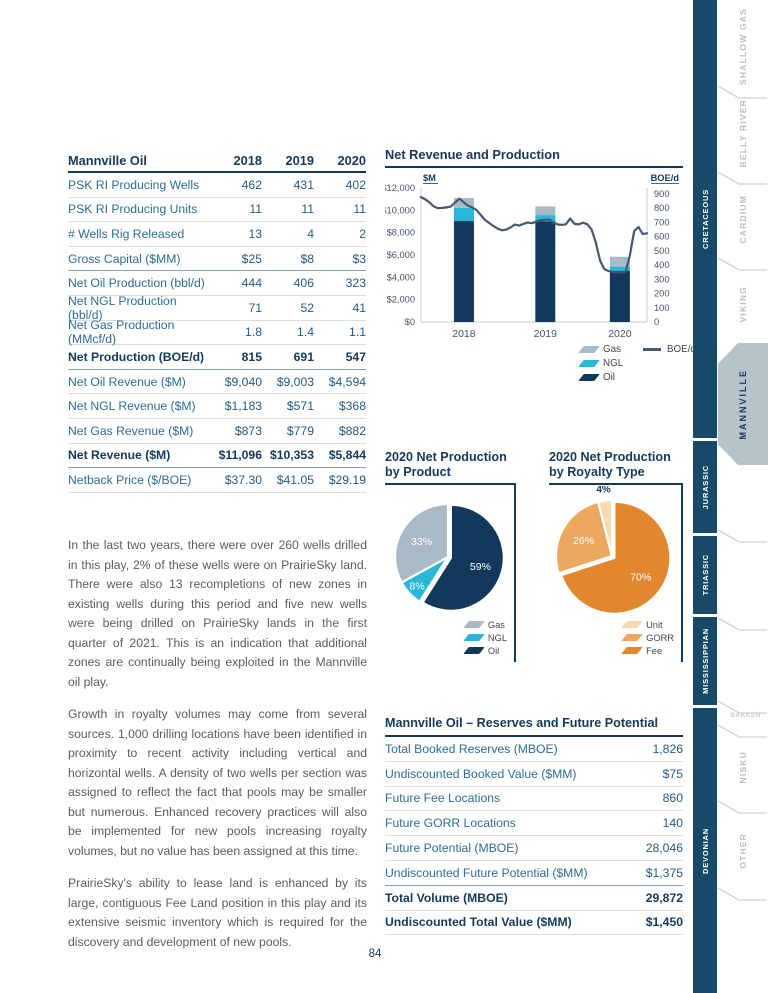  What do you see at coordinates (672, 773) in the screenshot?
I see `reserves-value: $75` at bounding box center [672, 773].